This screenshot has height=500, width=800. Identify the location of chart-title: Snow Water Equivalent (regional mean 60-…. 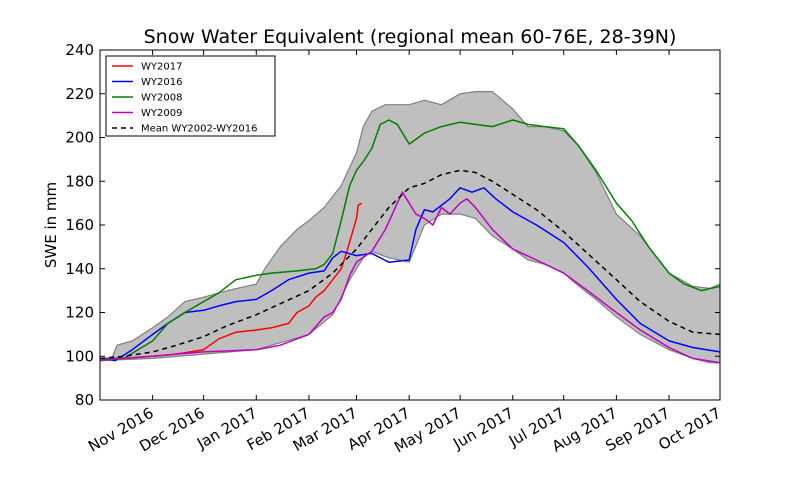
(410, 37).